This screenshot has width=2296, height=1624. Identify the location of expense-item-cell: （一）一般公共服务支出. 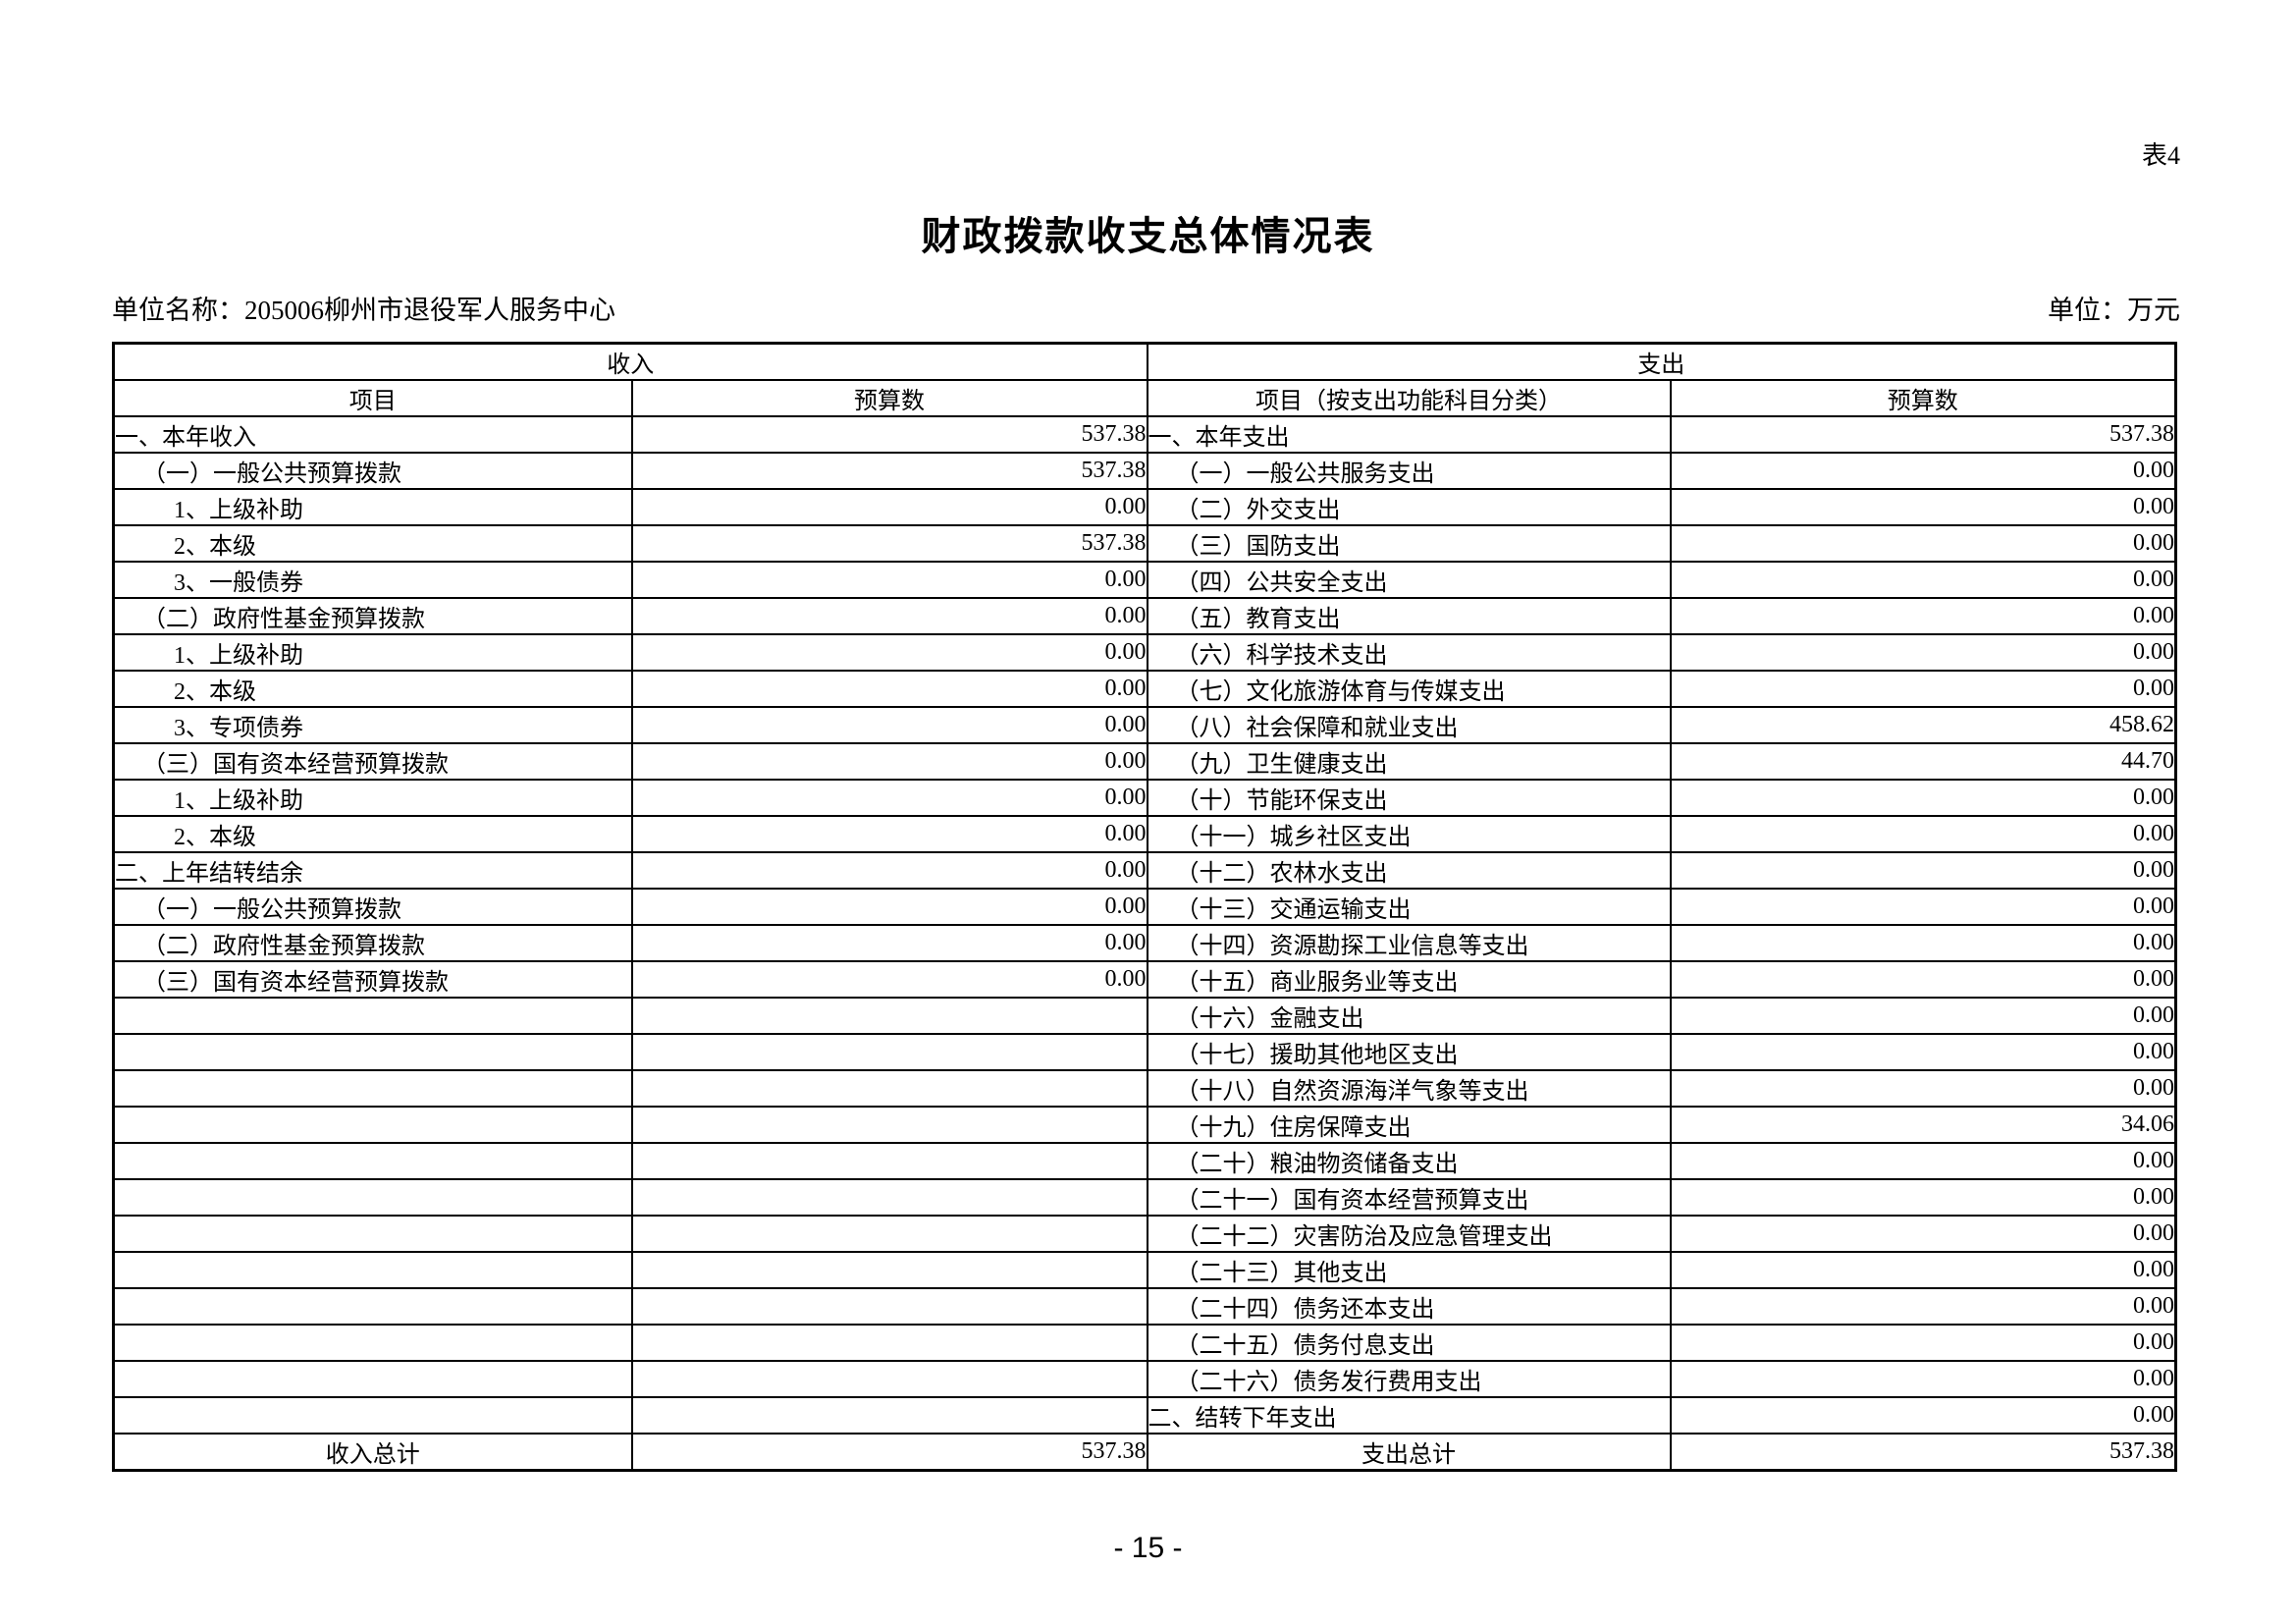
(1409, 471).